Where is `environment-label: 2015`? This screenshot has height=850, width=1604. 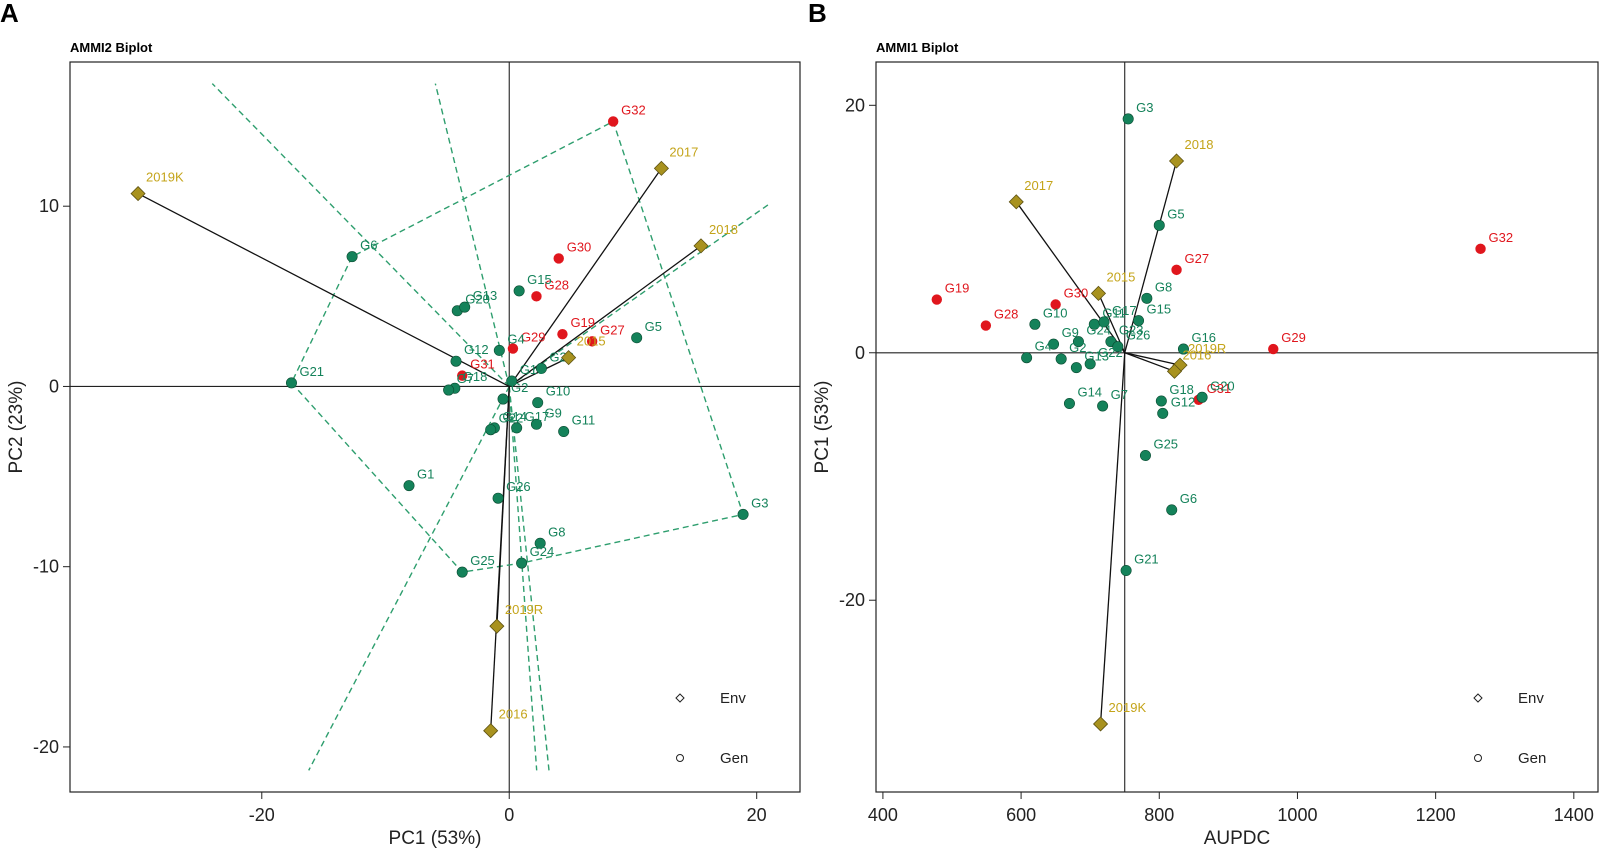
environment-label: 2015 is located at coordinates (1120, 276).